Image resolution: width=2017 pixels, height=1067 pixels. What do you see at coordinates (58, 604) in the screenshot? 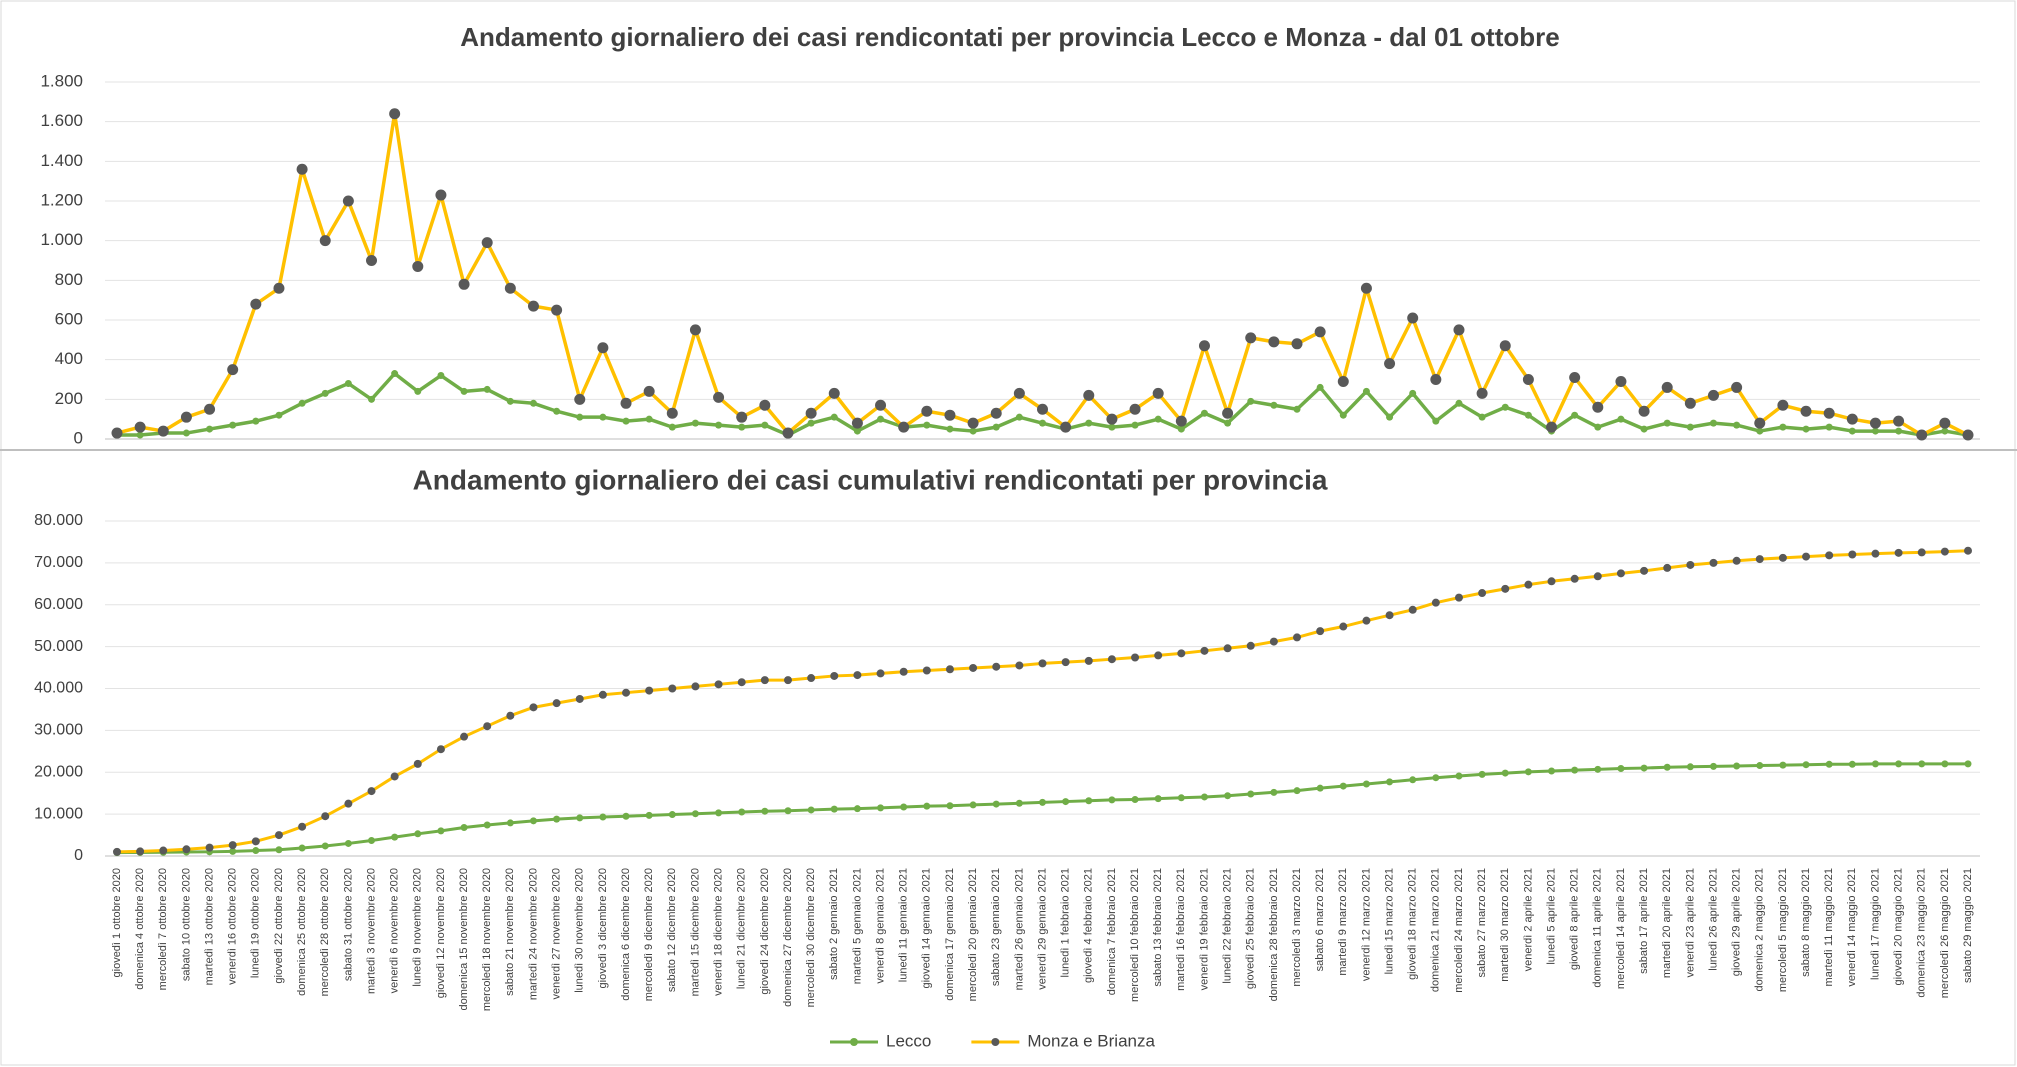
I see `y-tick-label: 60.000` at bounding box center [58, 604].